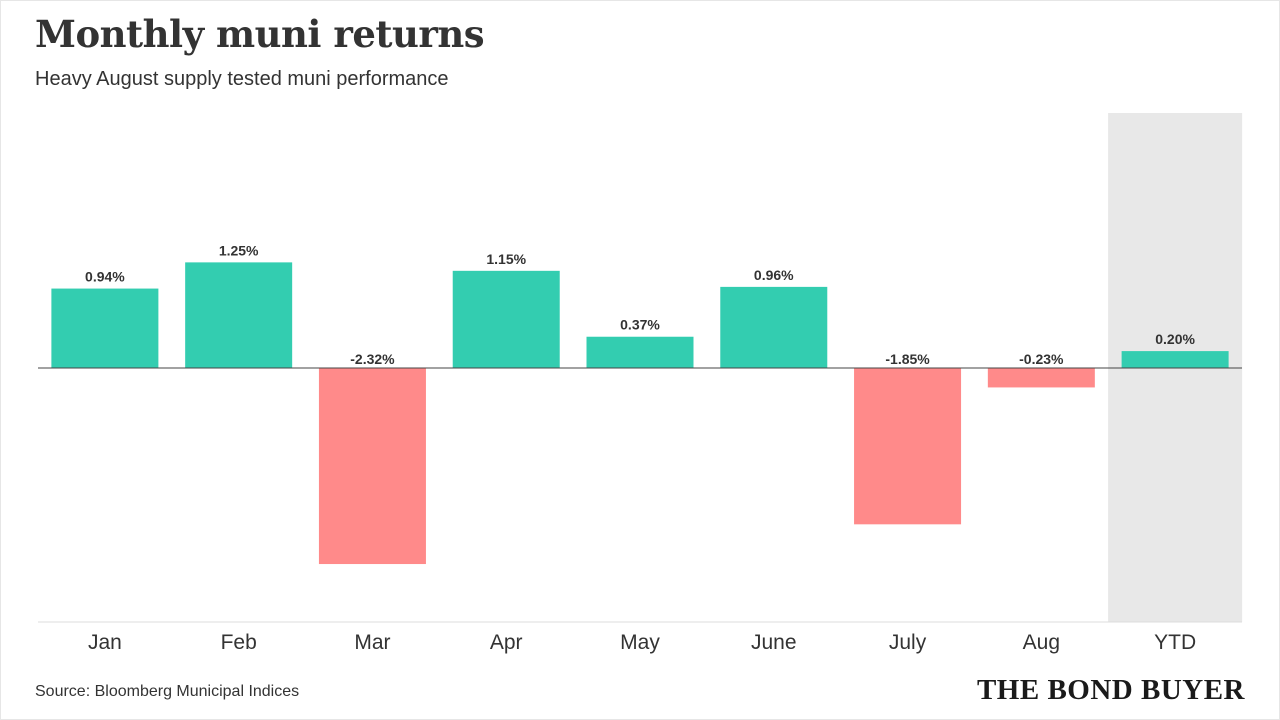  Describe the element at coordinates (908, 642) in the screenshot. I see `x-tick-label-july: July` at that location.